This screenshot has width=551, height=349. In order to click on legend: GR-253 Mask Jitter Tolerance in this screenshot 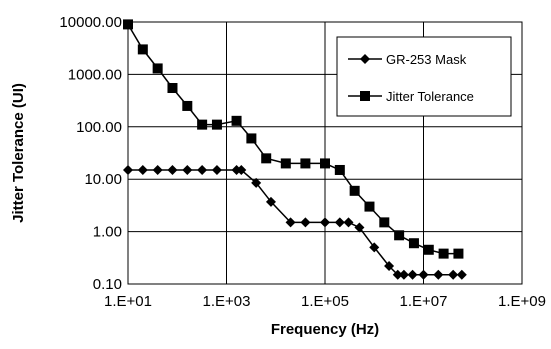, I will do `click(424, 76)`.